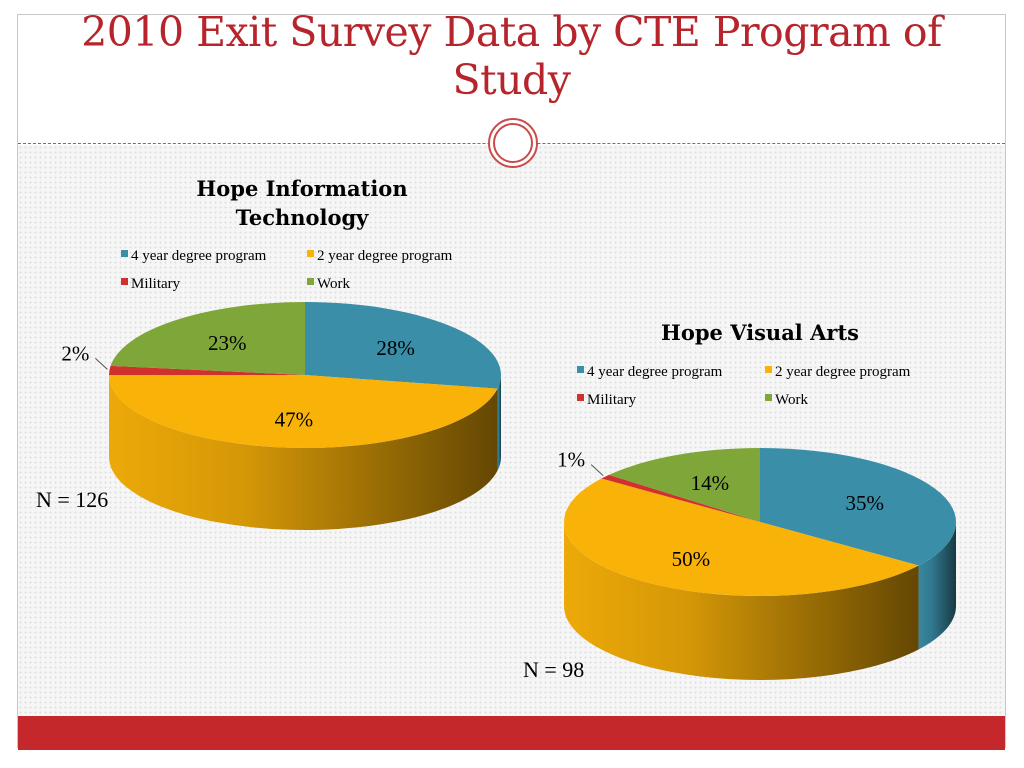 This screenshot has width=1024, height=768. Describe the element at coordinates (294, 420) in the screenshot. I see `data-label: 47%` at that location.